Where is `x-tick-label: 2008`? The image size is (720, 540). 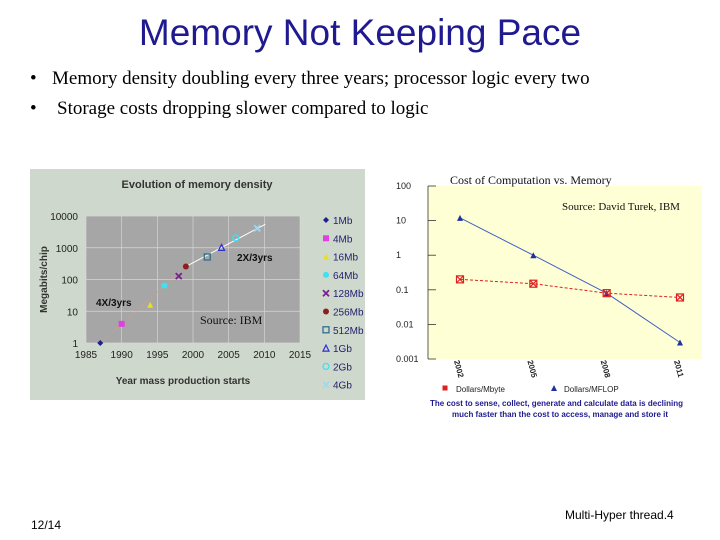 x-tick-label: 2008 is located at coordinates (605, 369).